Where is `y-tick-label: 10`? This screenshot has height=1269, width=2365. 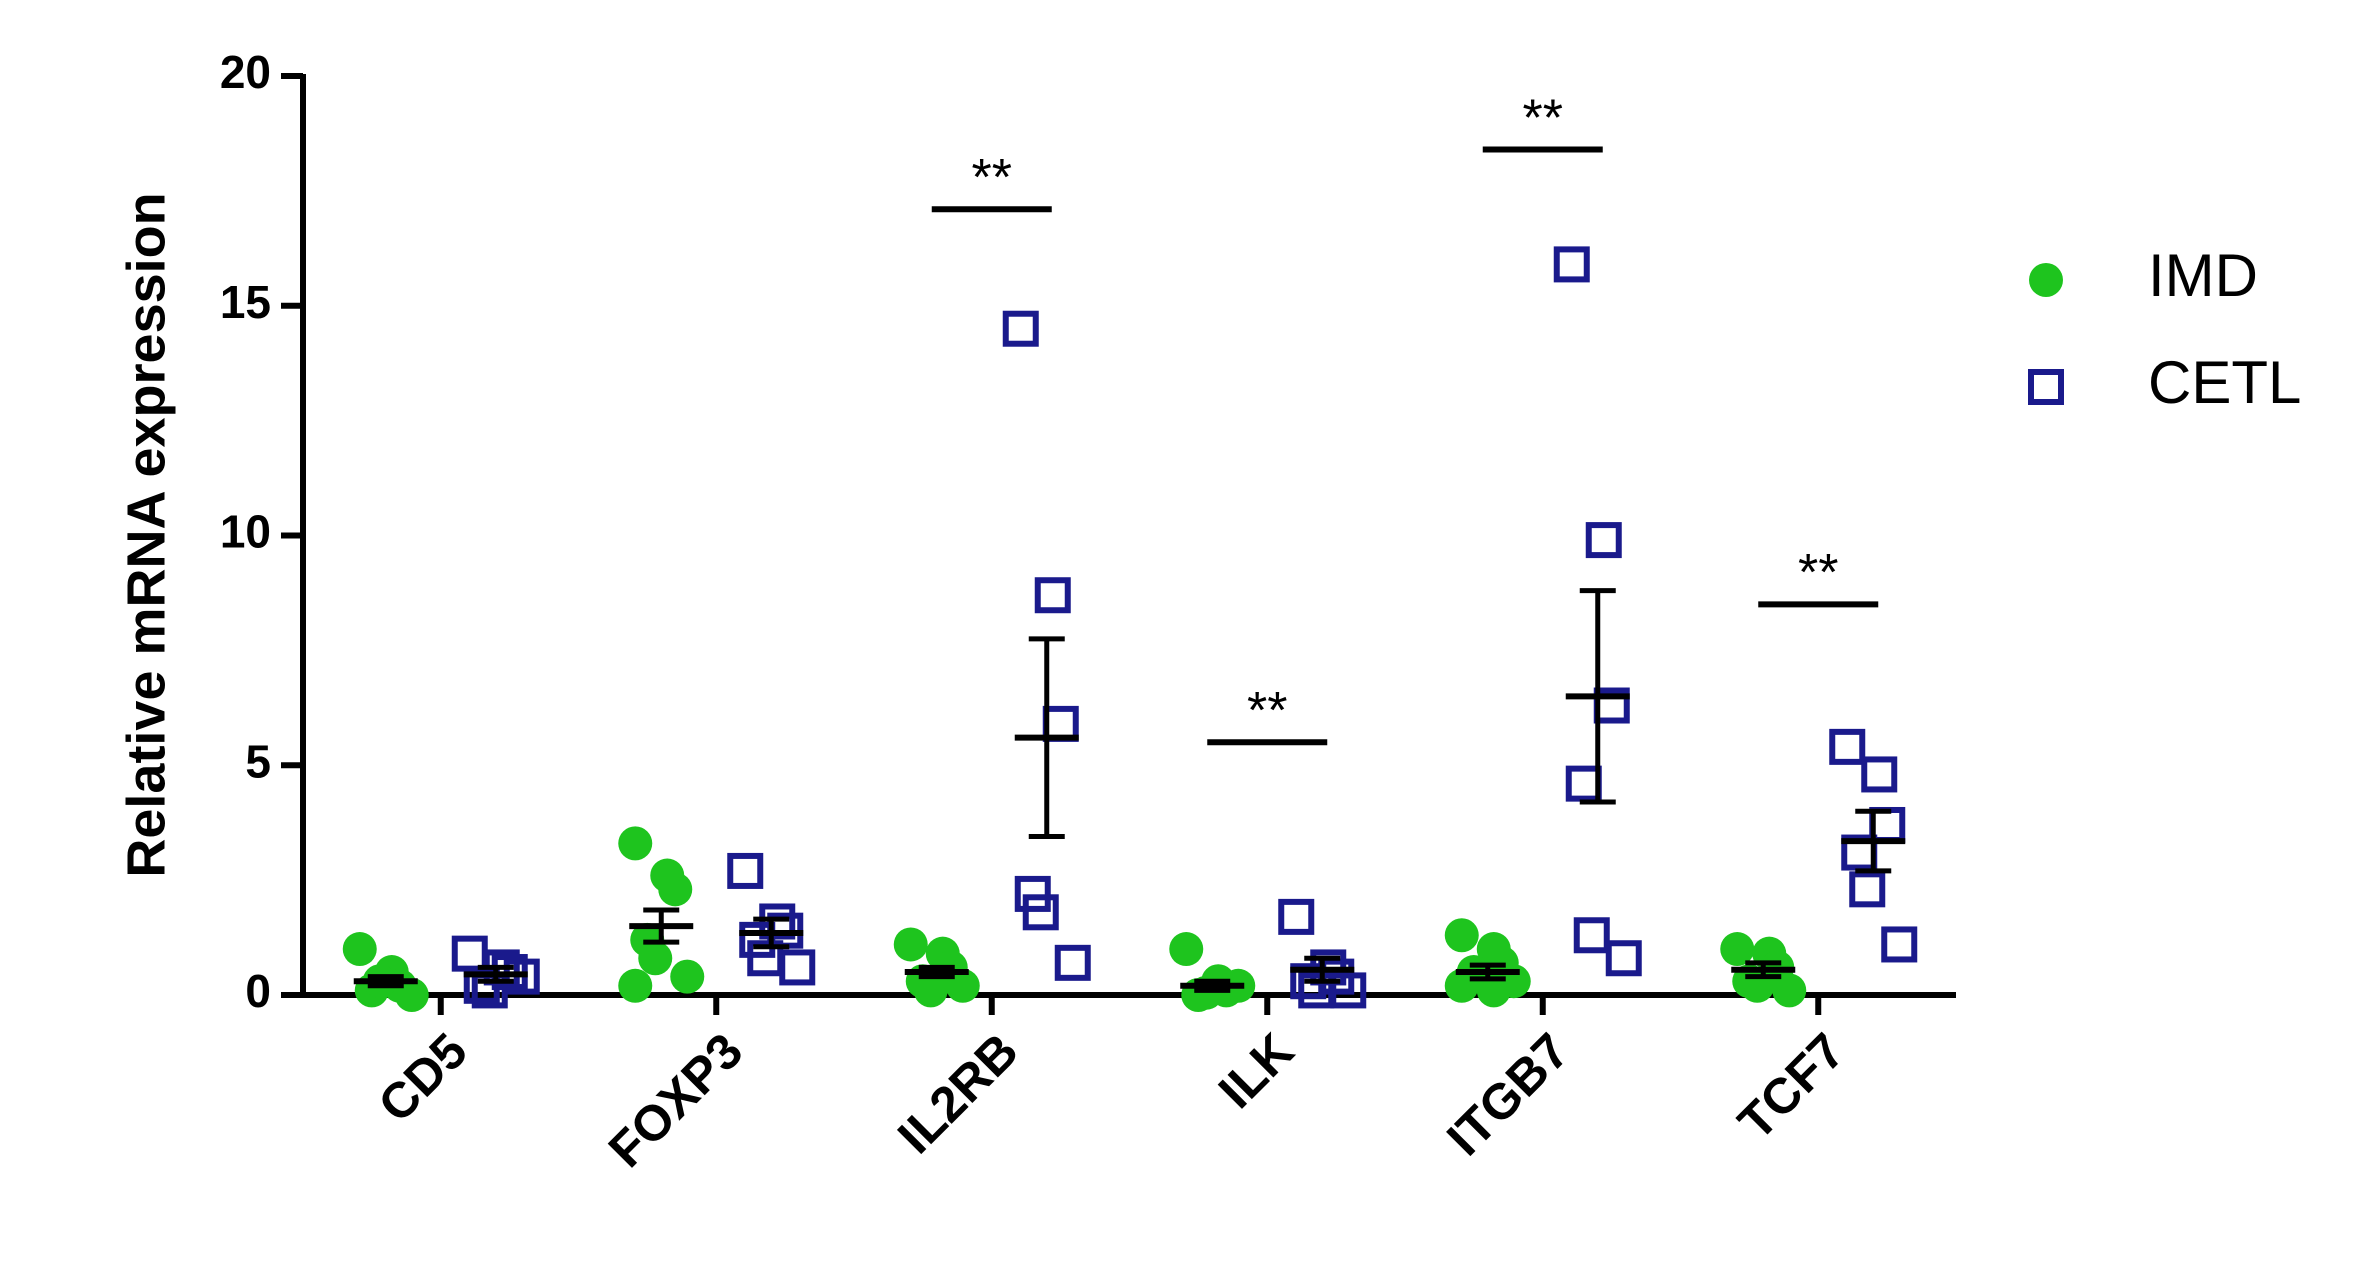
y-tick-label: 10 is located at coordinates (245, 532).